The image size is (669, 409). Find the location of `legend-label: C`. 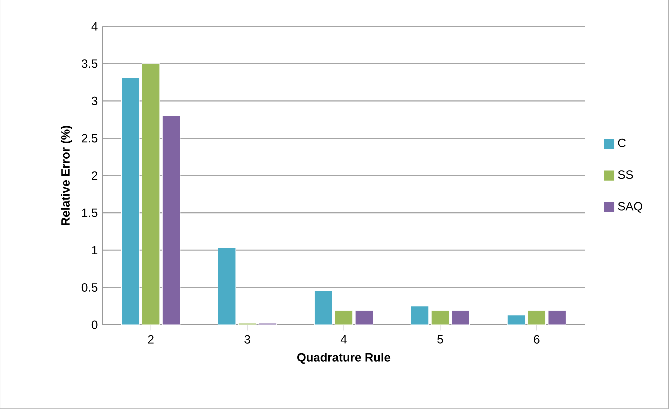

legend-label: C is located at coordinates (622, 143).